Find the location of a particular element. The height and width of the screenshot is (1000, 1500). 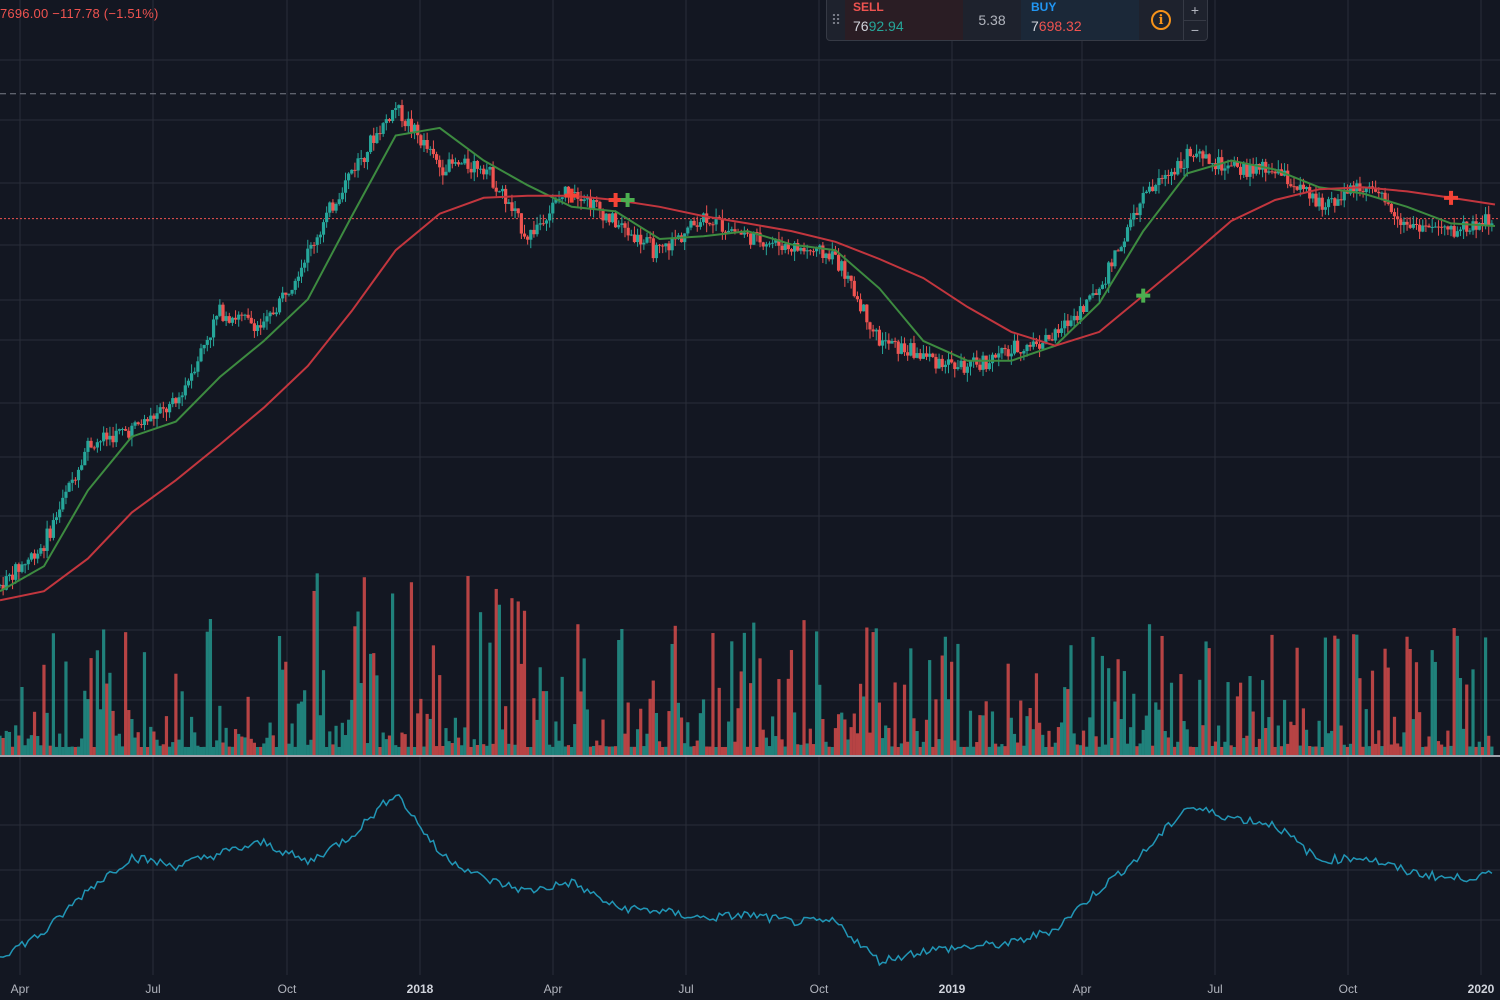

buy-button: BUY 7698.32 is located at coordinates (1080, 20).